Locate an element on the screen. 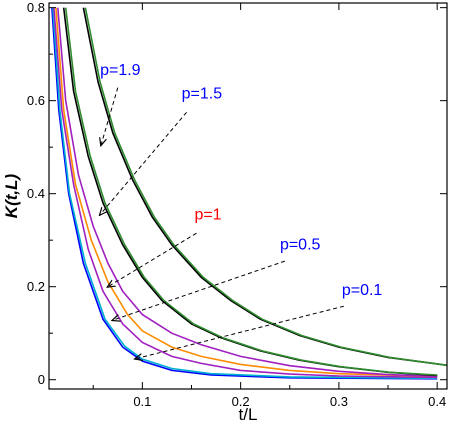  y-tick-label: 0.4 is located at coordinates (36, 193).